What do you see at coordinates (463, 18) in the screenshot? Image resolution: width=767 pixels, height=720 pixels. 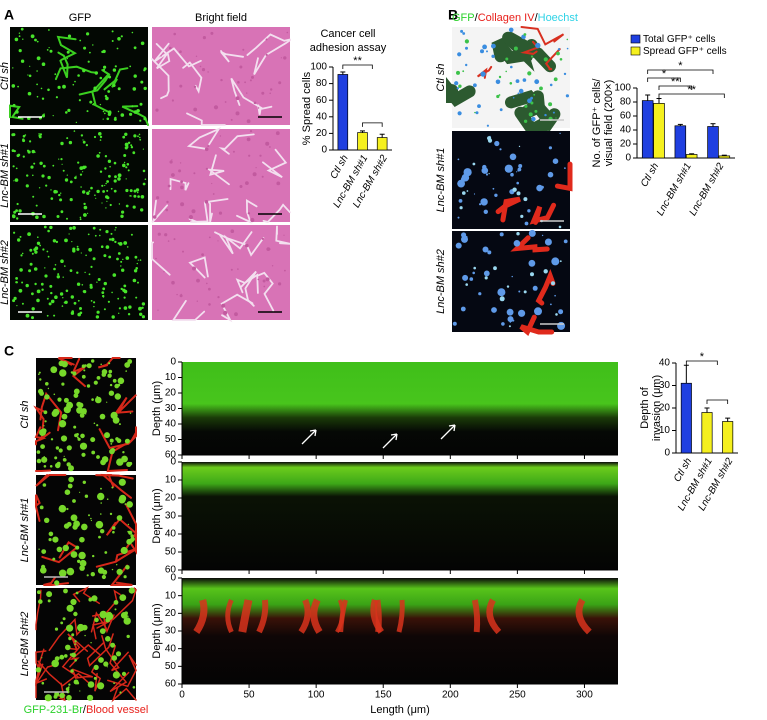 I see `stain-name: GFP` at bounding box center [463, 18].